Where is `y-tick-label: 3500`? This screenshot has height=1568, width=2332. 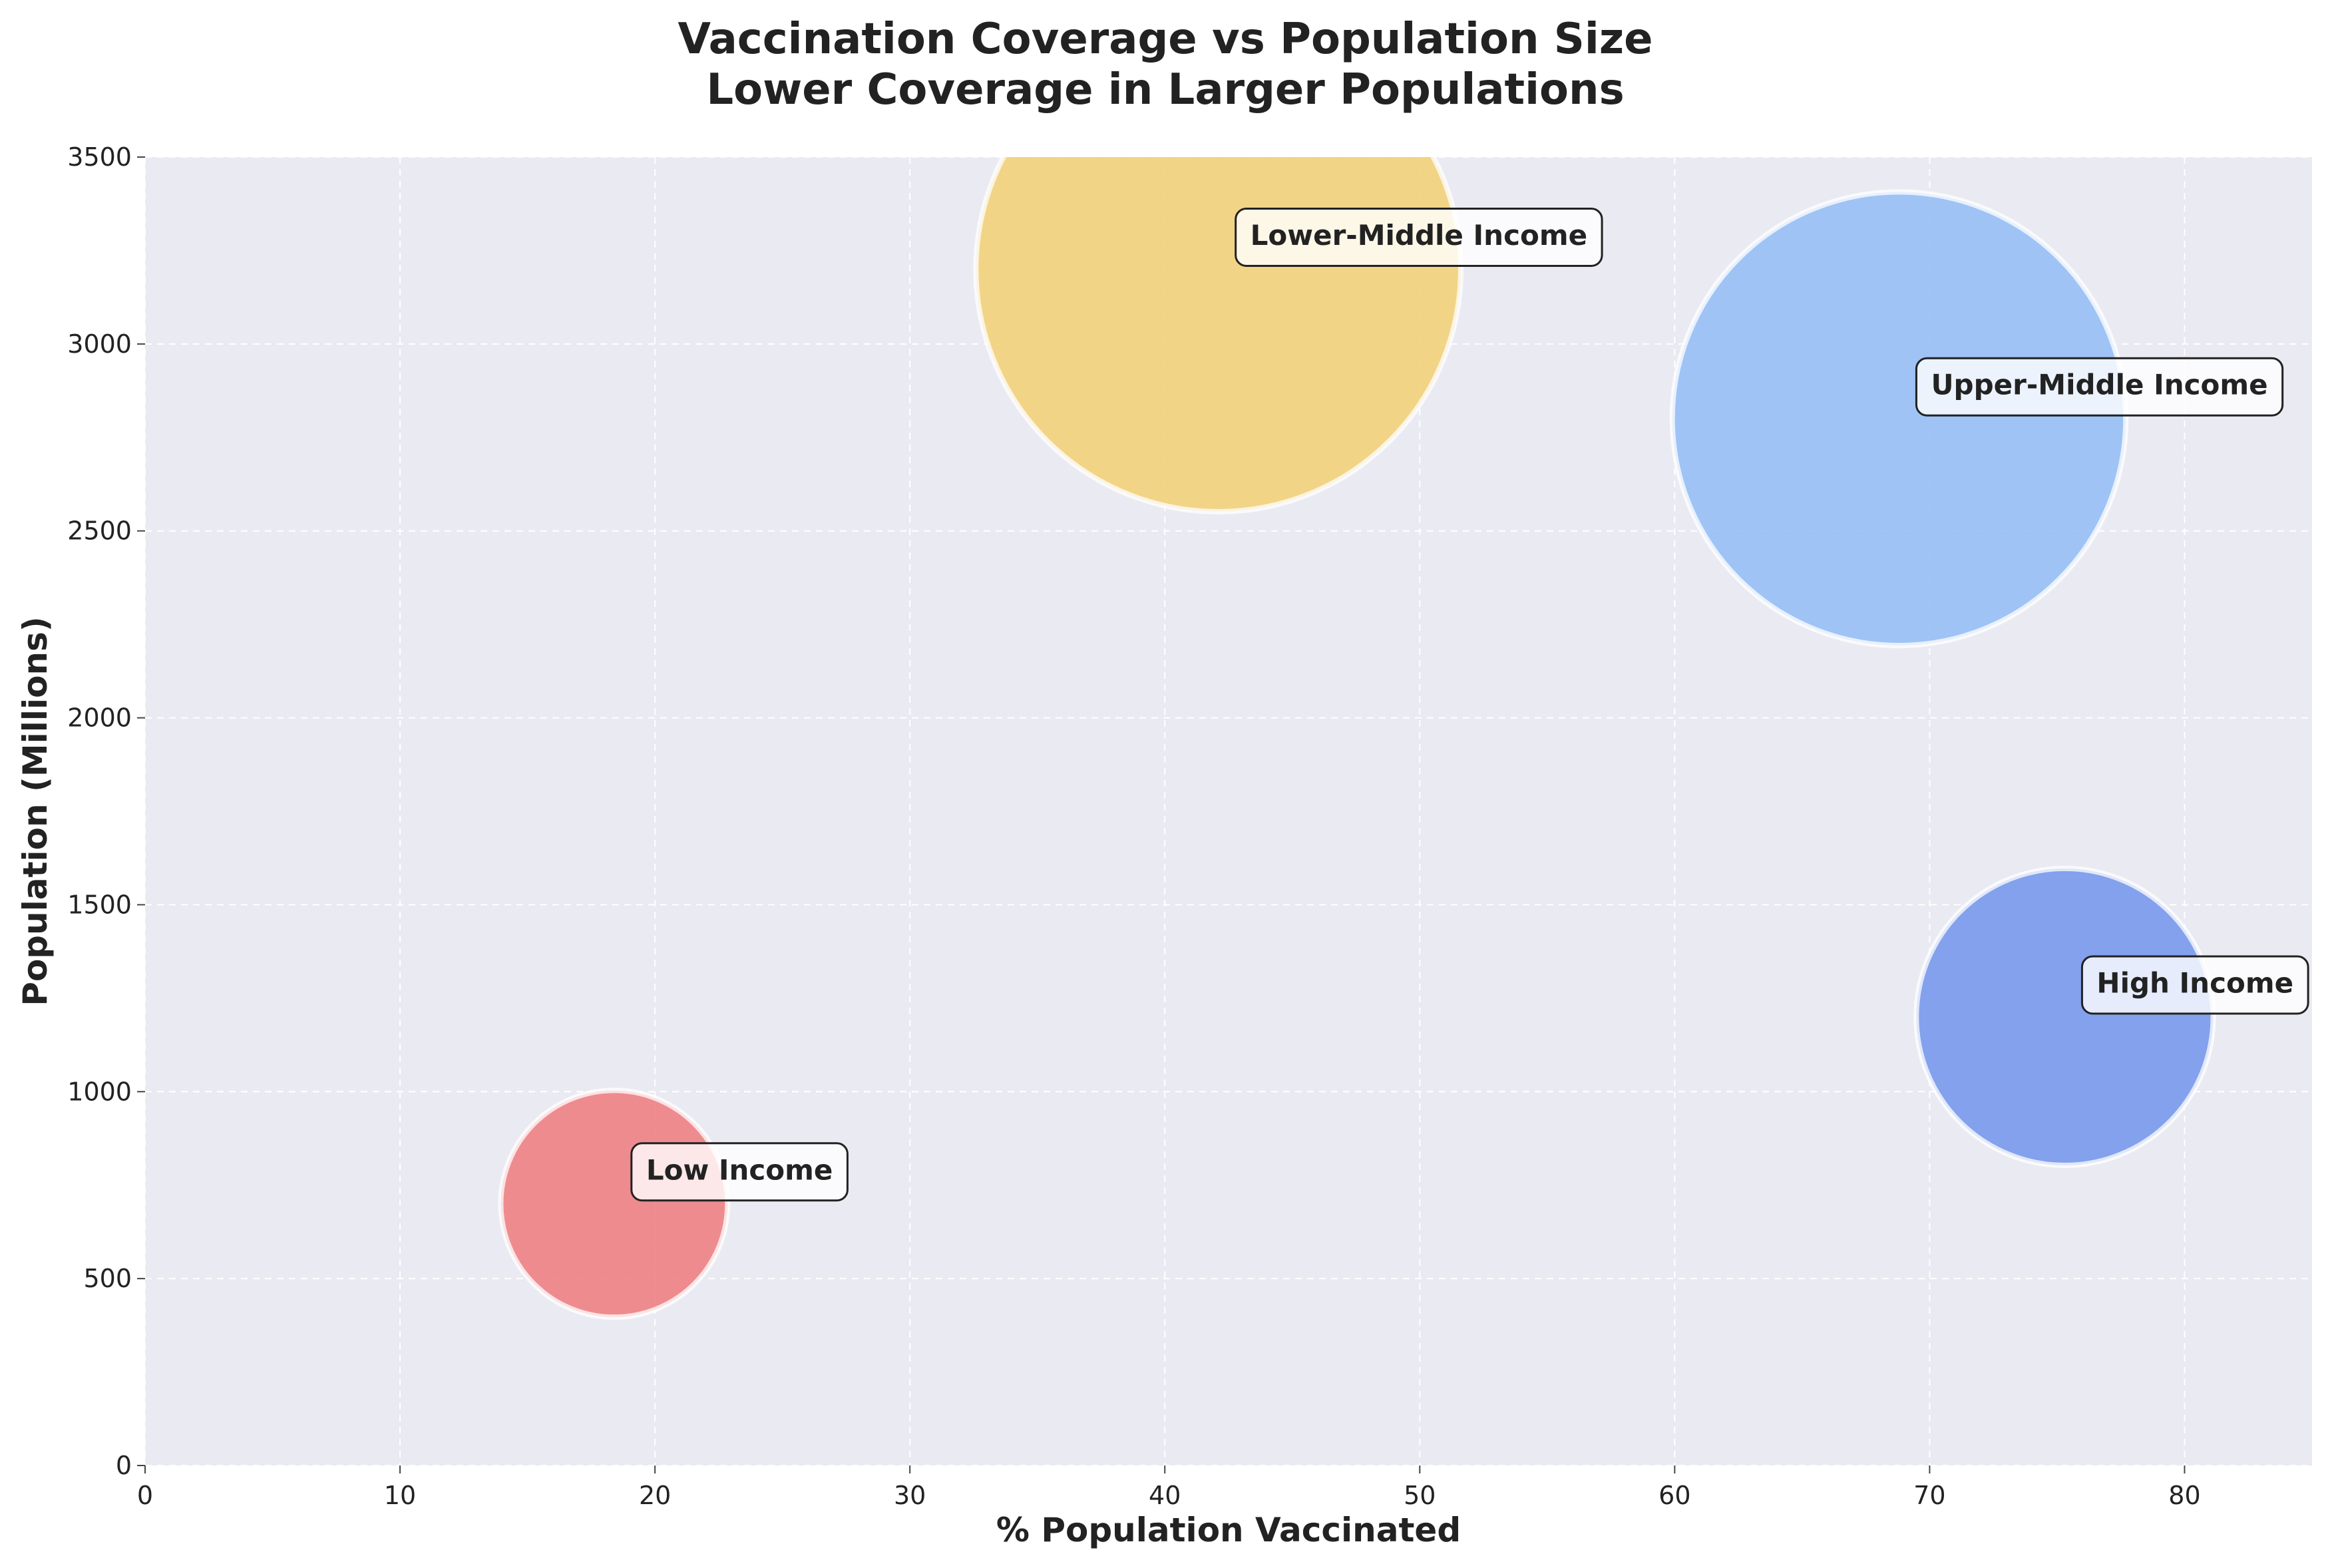
y-tick-label: 3500 is located at coordinates (99, 157).